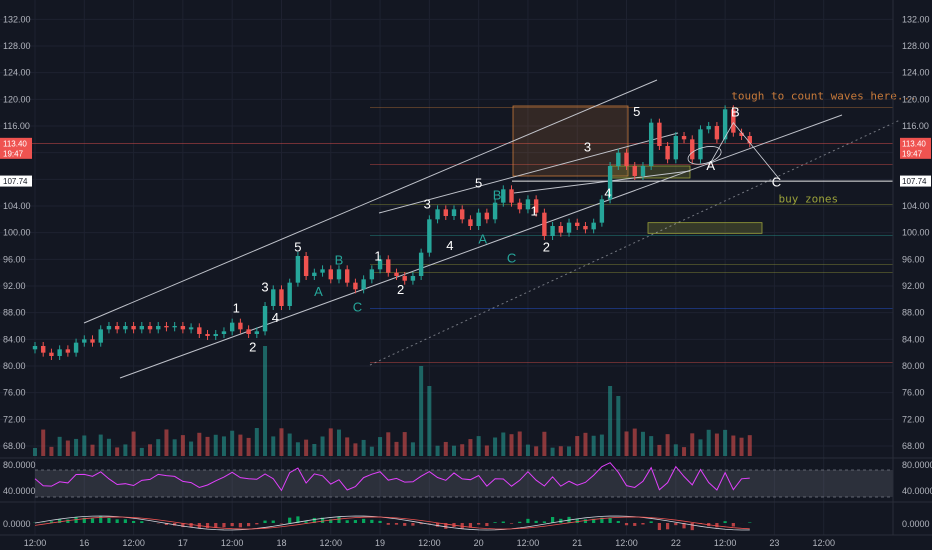 The image size is (932, 550). Describe the element at coordinates (183, 543) in the screenshot. I see `time-tick: 17` at that location.